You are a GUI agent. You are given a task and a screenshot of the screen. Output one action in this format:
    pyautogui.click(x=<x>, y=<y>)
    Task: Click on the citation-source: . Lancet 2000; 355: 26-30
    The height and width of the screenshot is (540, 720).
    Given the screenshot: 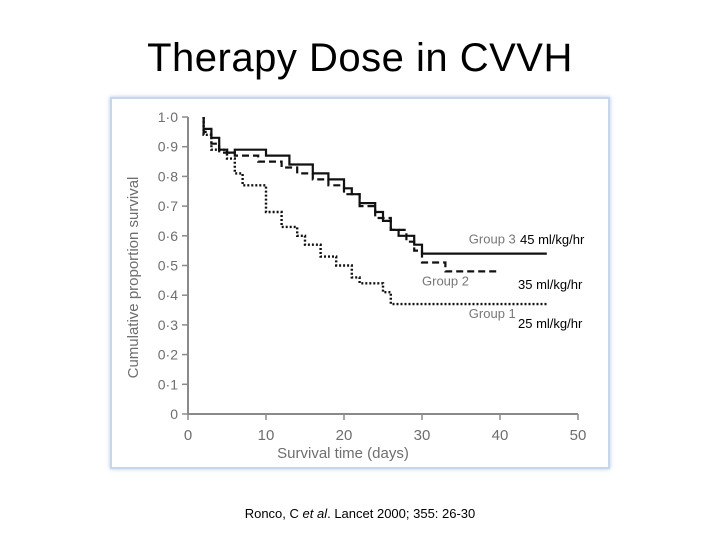 What is the action you would take?
    pyautogui.click(x=401, y=513)
    